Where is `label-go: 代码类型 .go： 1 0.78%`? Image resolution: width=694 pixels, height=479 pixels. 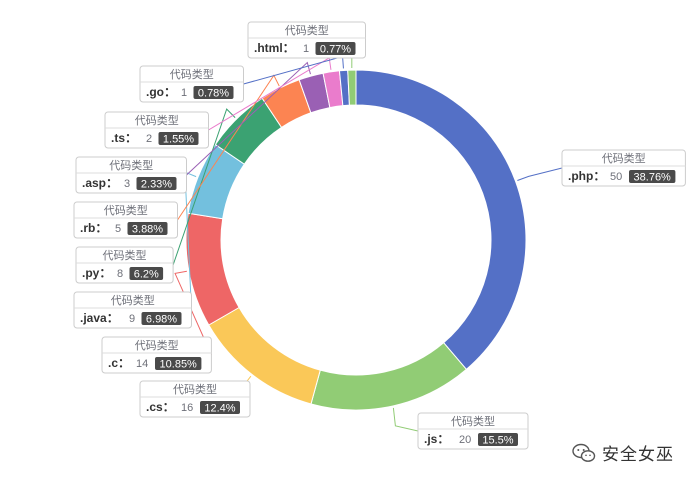 label-go: 代码类型 .go： 1 0.78% is located at coordinates (191, 84).